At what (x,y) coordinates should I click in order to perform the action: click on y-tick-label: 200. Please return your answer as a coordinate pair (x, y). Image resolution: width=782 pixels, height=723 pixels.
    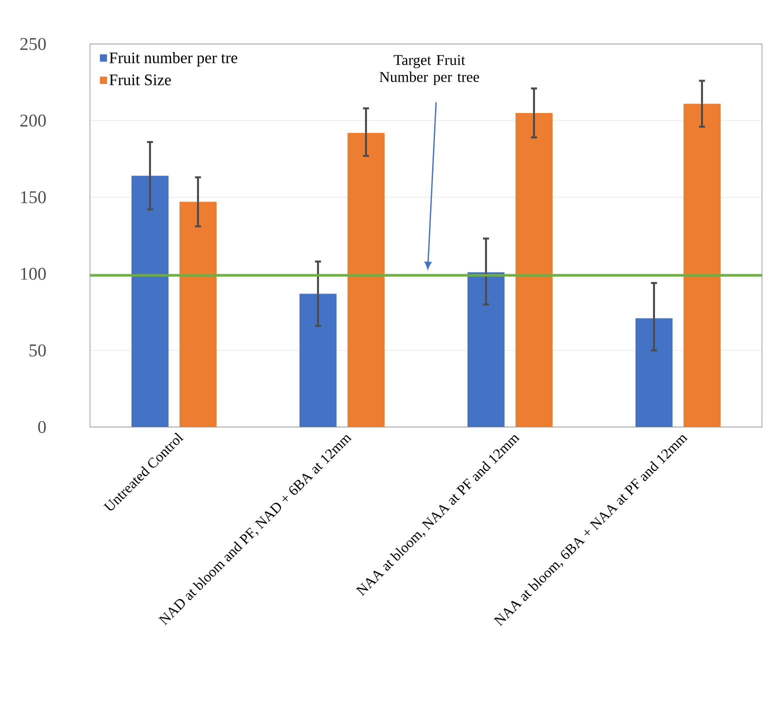
    Looking at the image, I should click on (33, 120).